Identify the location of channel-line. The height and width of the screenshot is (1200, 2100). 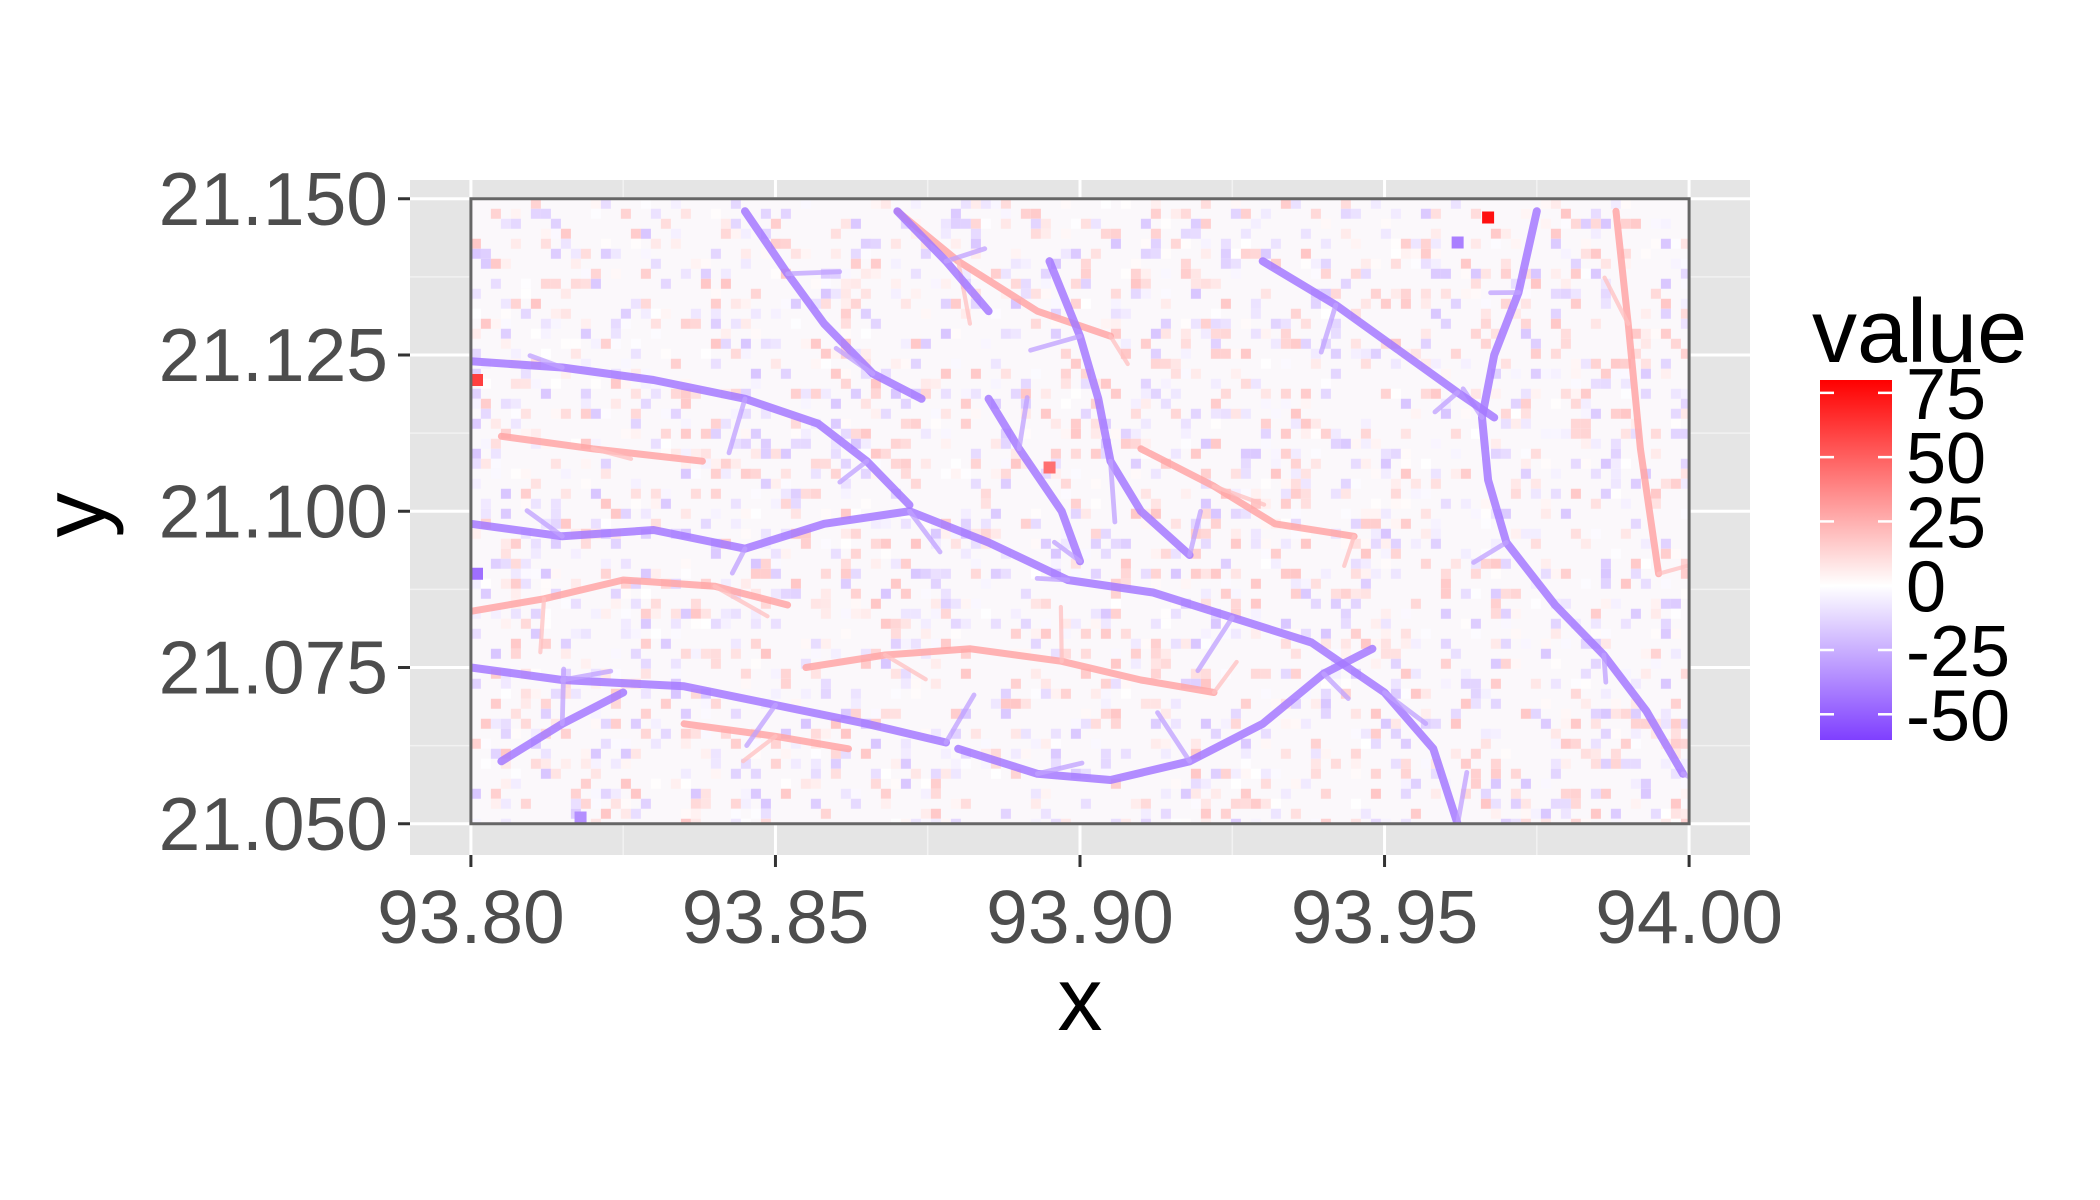
(1034, 480).